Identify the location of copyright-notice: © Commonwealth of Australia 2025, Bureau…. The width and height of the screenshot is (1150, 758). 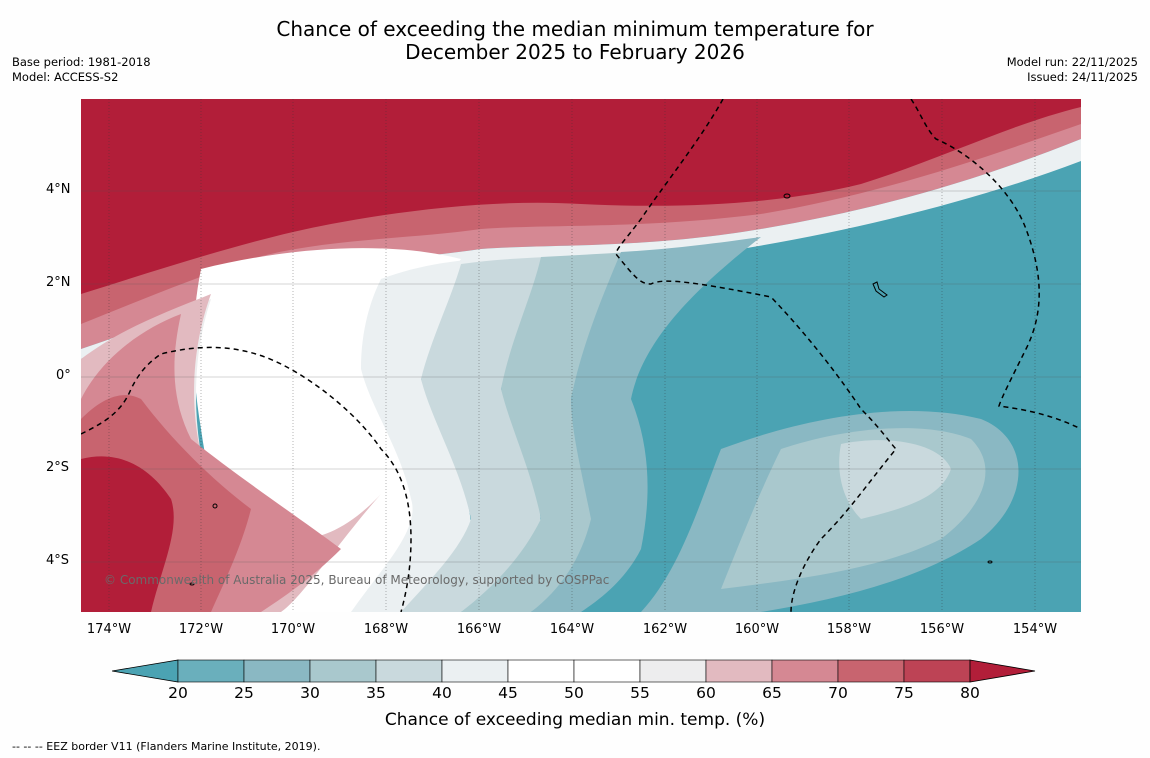
(357, 580).